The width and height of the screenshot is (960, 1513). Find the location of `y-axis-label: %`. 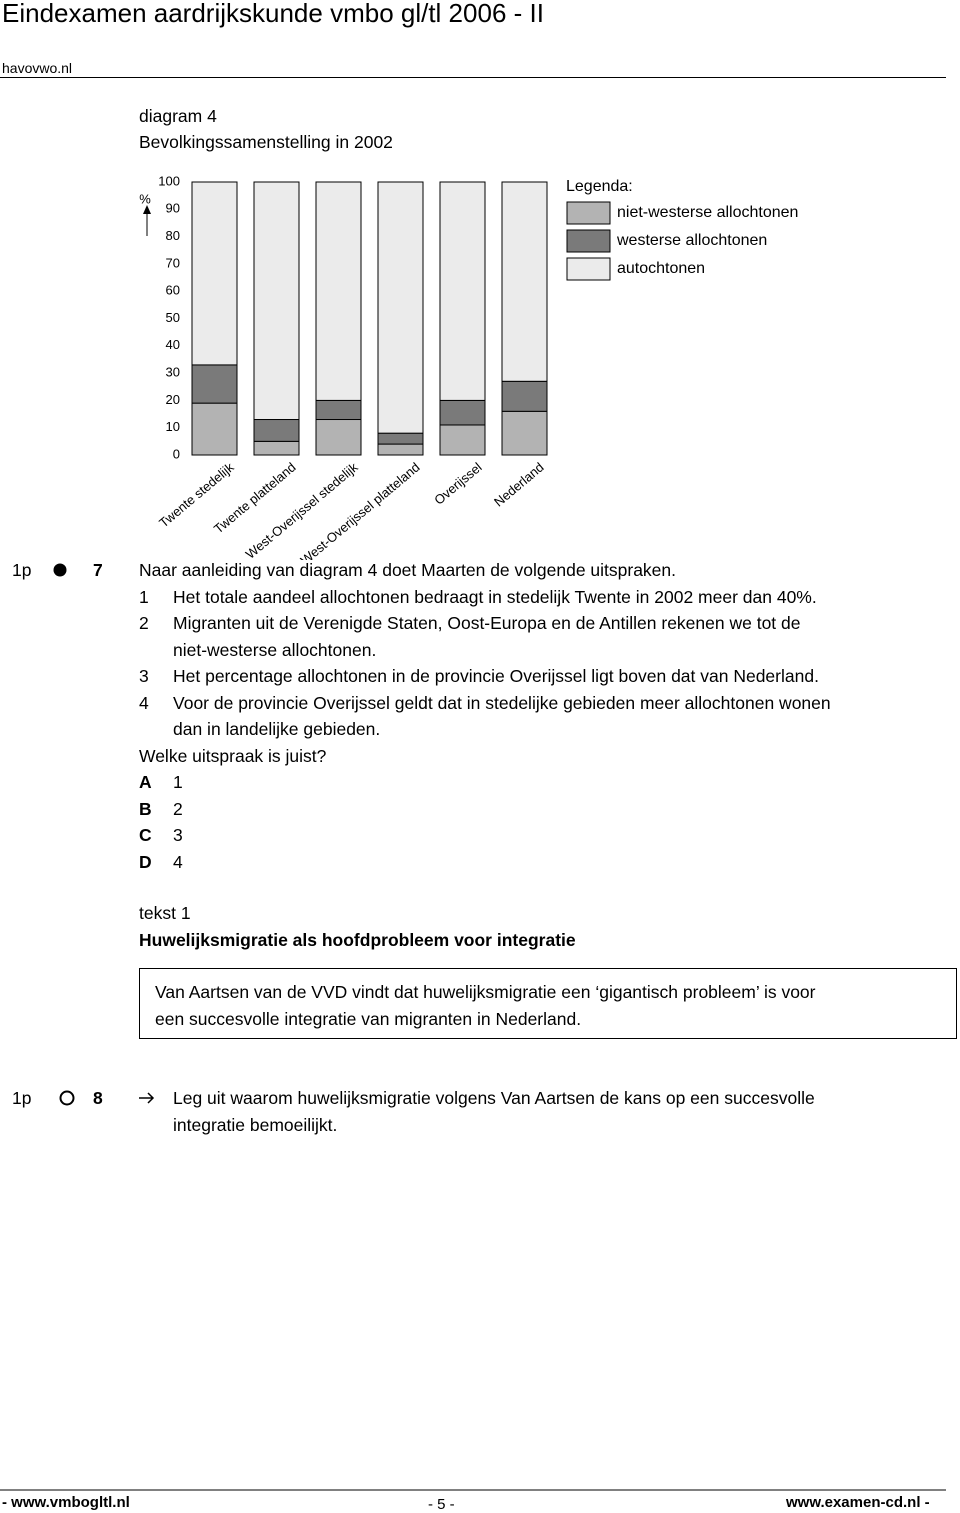

y-axis-label: % is located at coordinates (145, 198).